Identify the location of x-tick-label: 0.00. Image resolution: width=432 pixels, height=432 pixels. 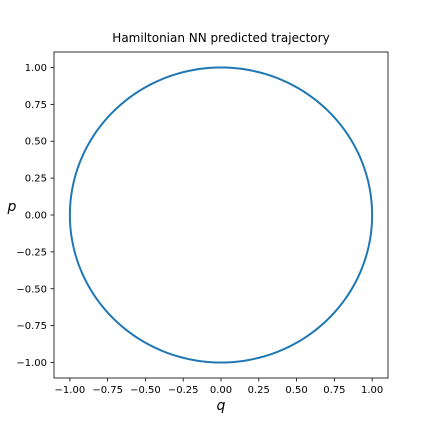
(221, 390).